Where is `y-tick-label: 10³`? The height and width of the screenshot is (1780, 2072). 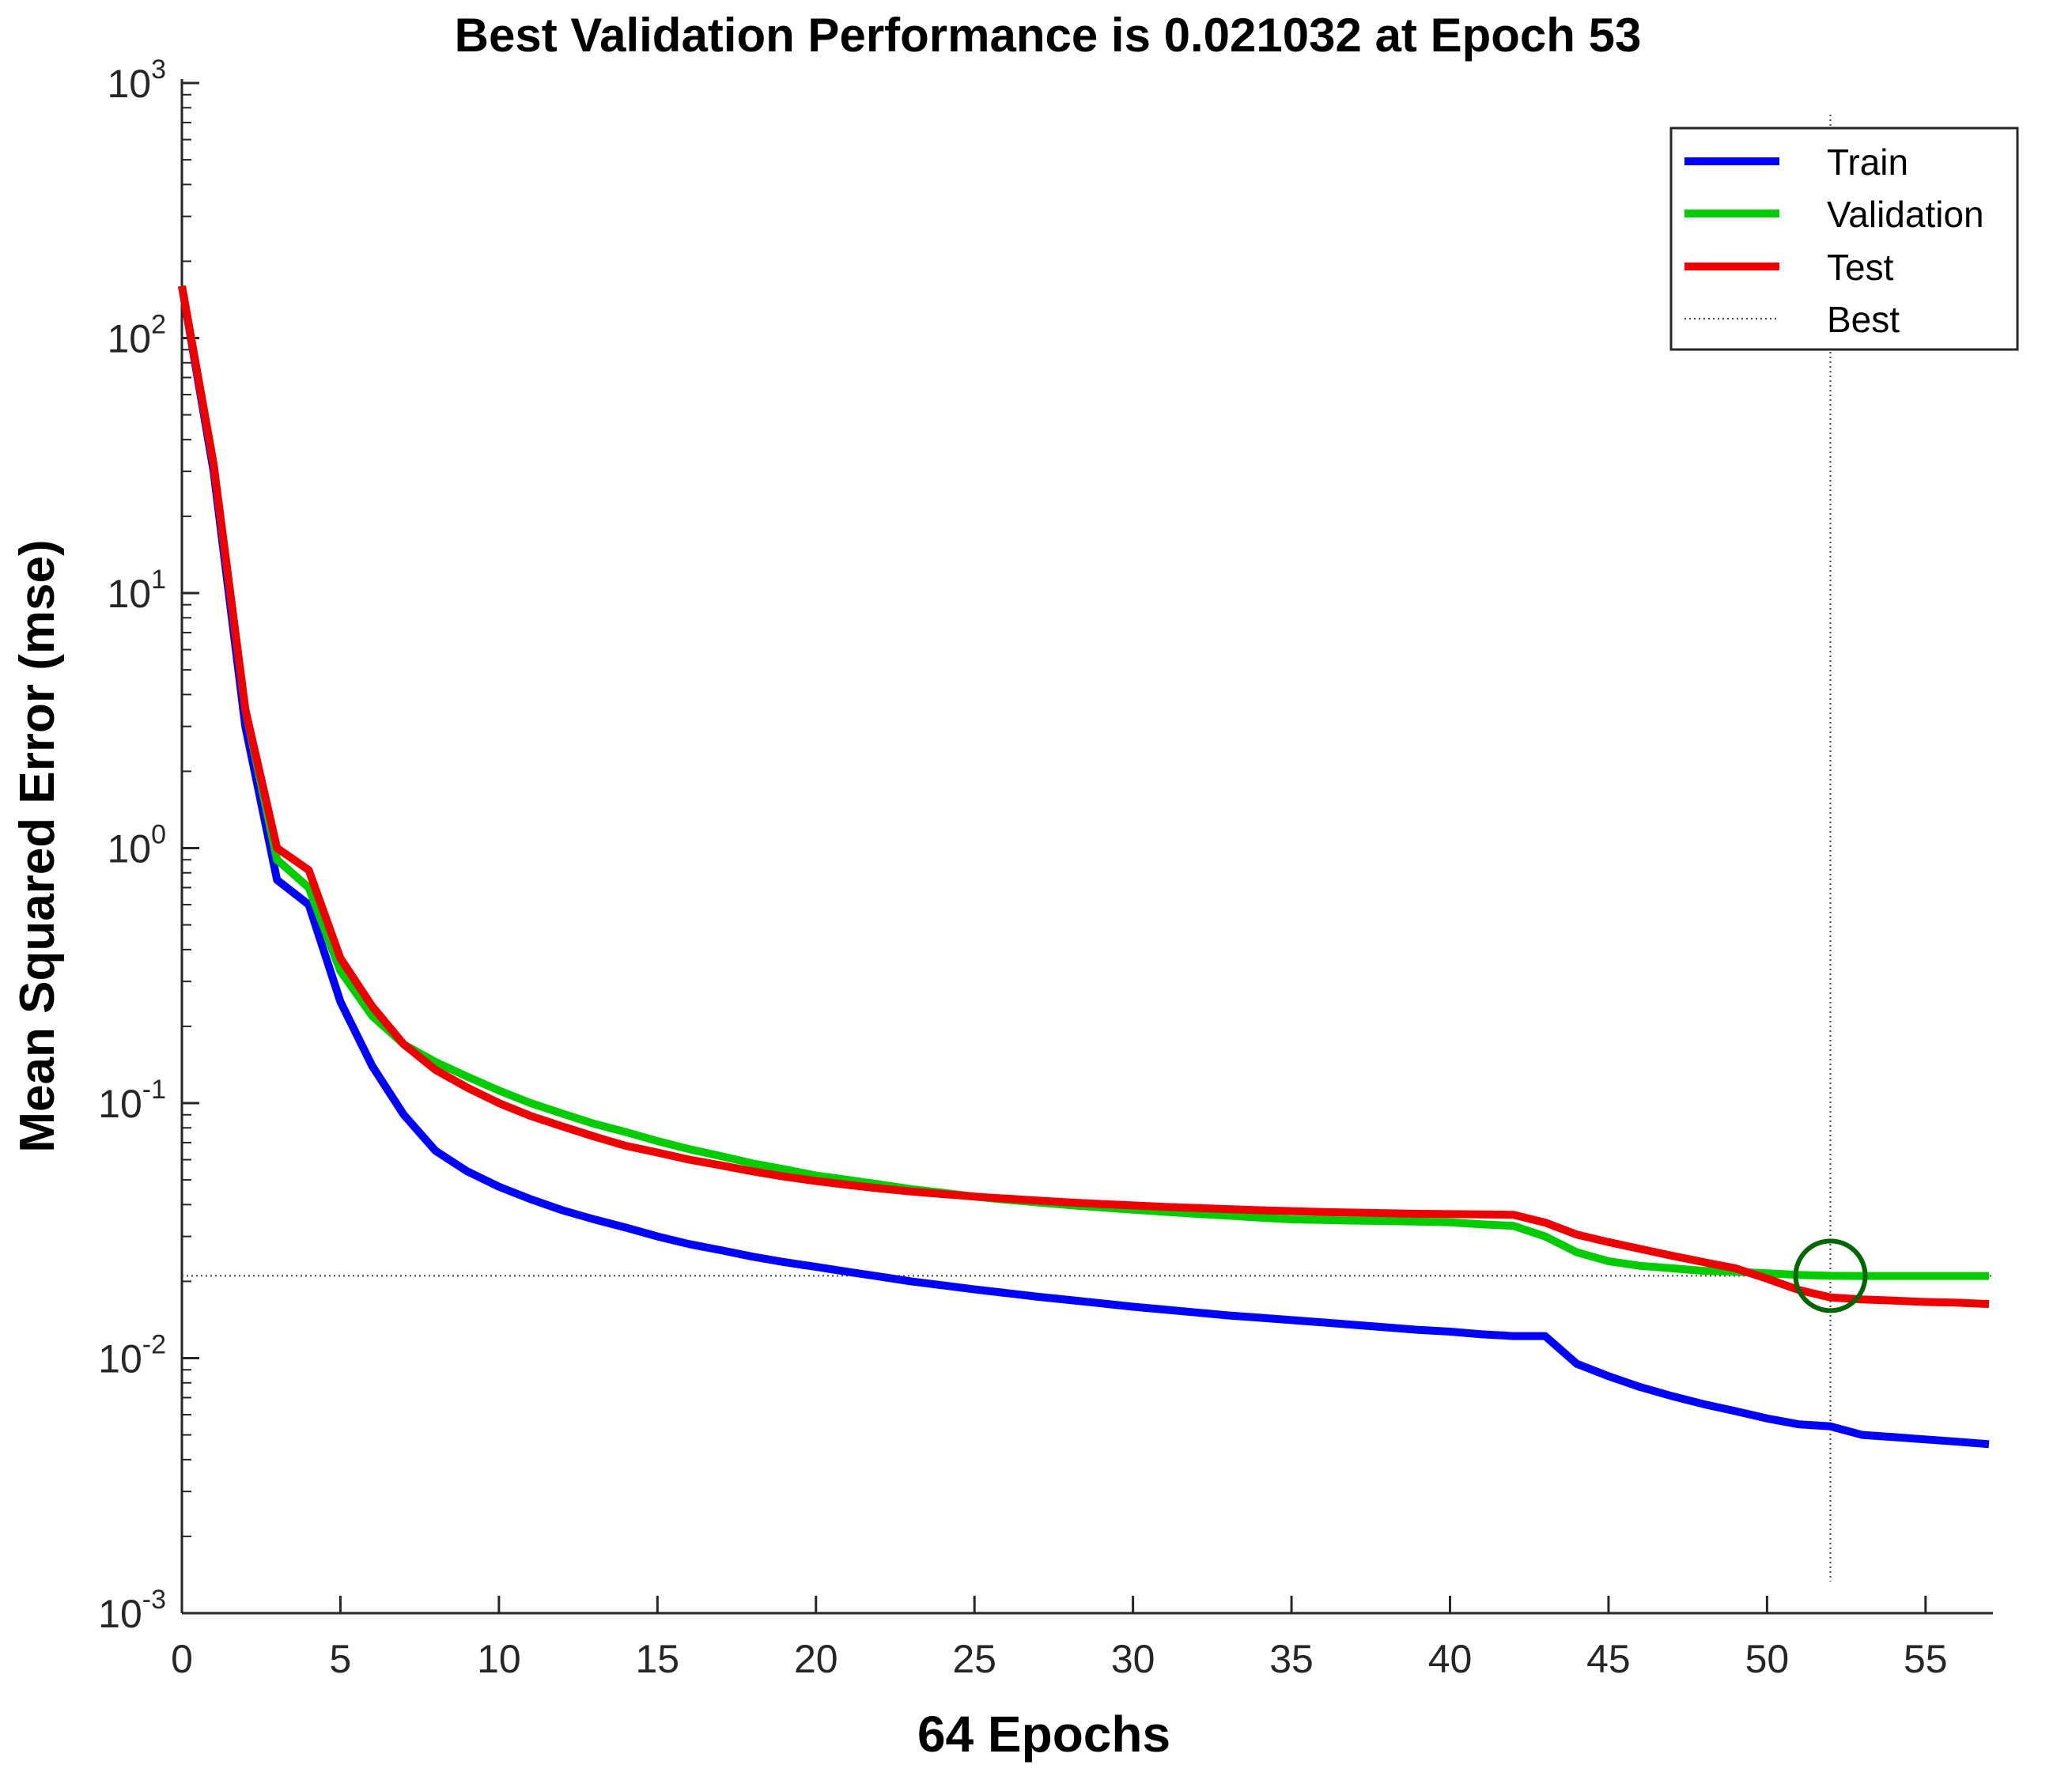
y-tick-label: 10³ is located at coordinates (136, 80).